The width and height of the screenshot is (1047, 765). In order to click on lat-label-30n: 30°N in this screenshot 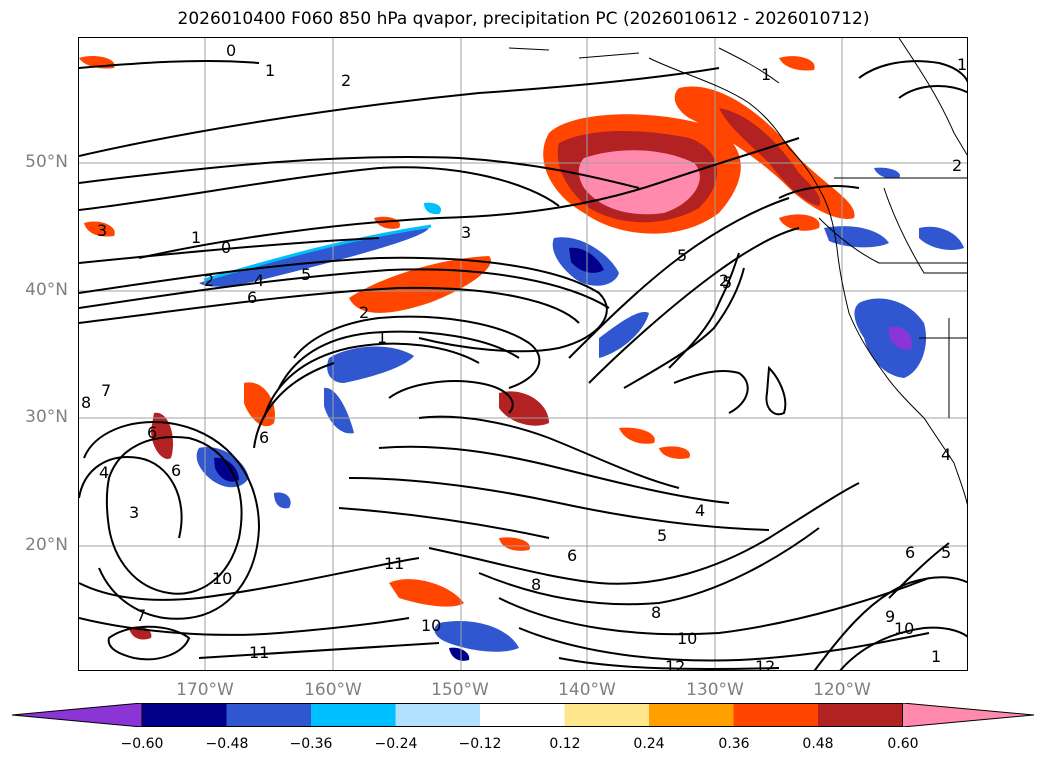, I will do `click(46, 417)`.